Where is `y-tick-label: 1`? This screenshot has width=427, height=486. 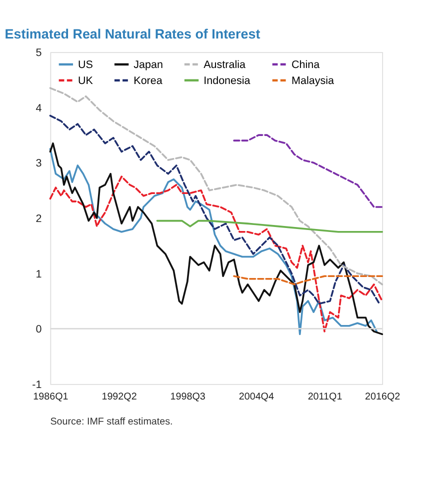
y-tick-label: 1 is located at coordinates (39, 274).